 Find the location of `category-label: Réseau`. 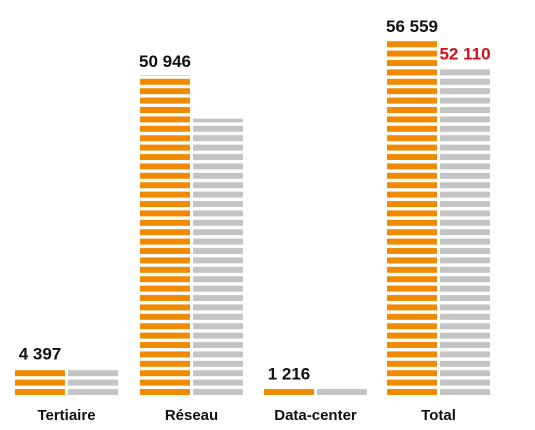

category-label: Réseau is located at coordinates (191, 415).